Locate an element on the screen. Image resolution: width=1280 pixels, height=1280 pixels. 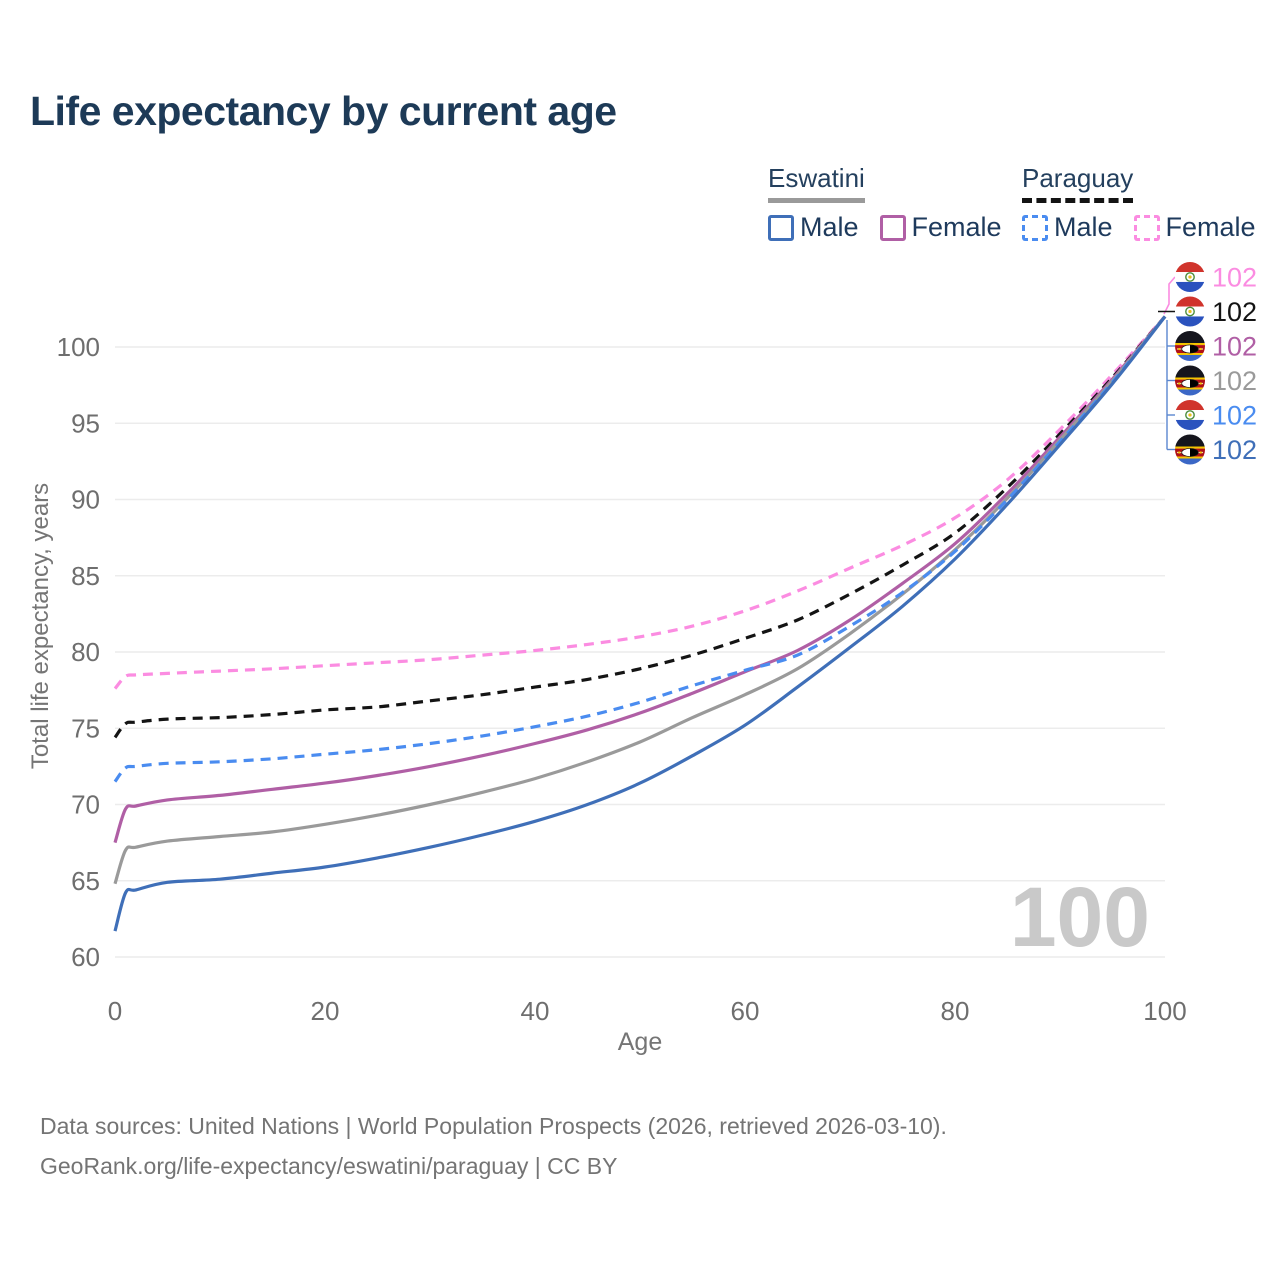
legend-country-eswatini: Eswatini is located at coordinates (816, 183).